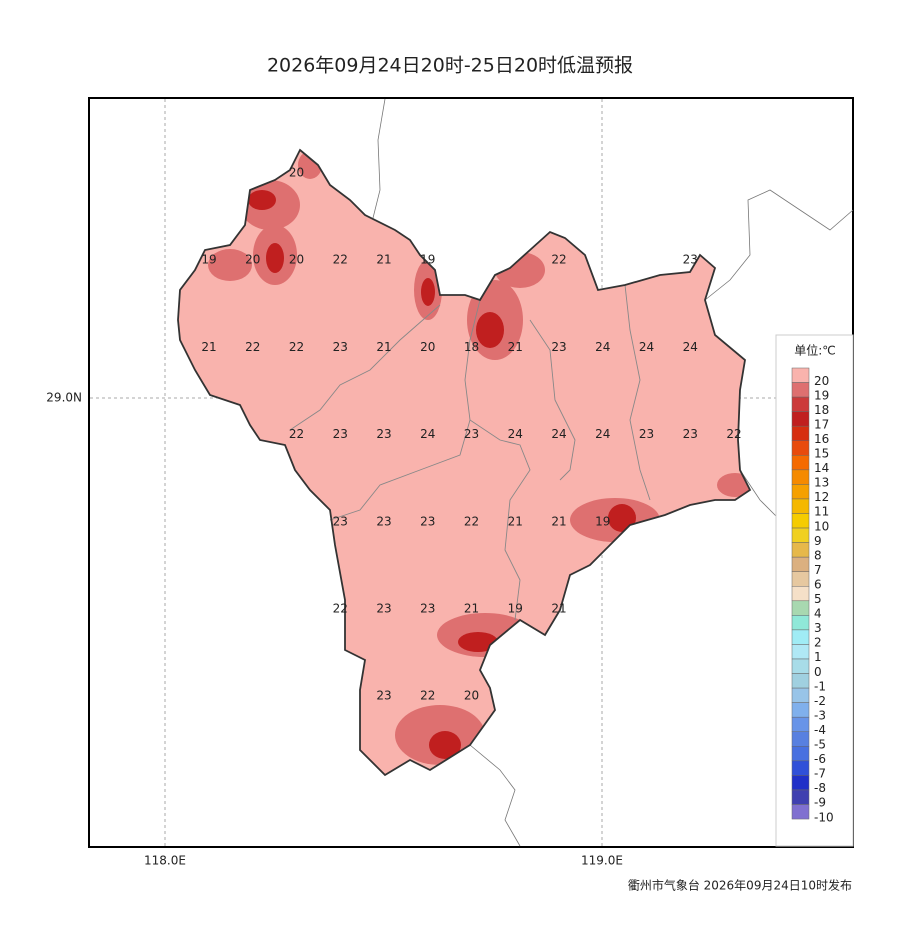 The width and height of the screenshot is (910, 927). I want to click on legend-label: 11, so click(821, 512).